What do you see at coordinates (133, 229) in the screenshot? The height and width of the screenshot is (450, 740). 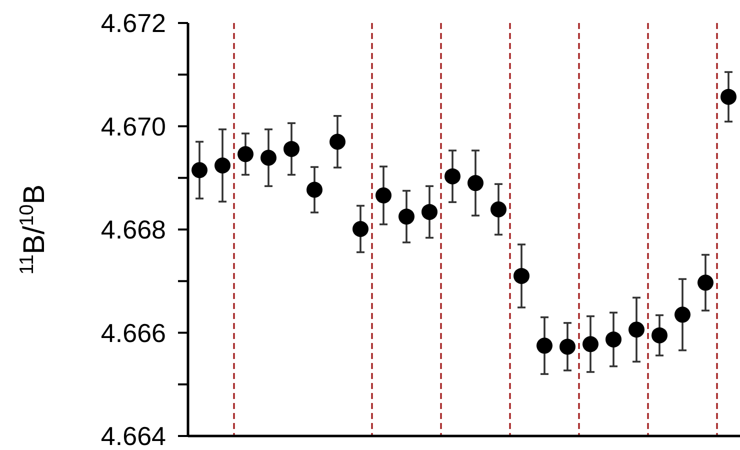 I see `y-tick-label: 4.668` at bounding box center [133, 229].